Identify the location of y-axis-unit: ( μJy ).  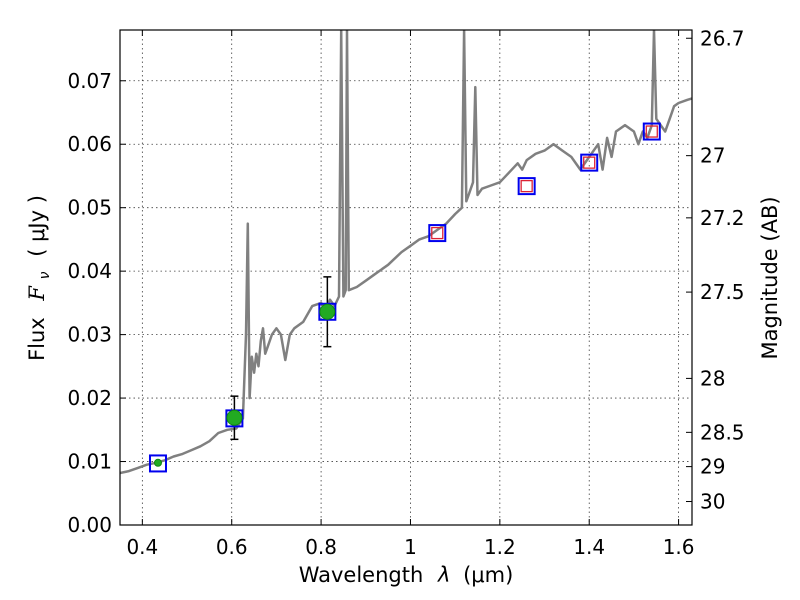
(37, 226).